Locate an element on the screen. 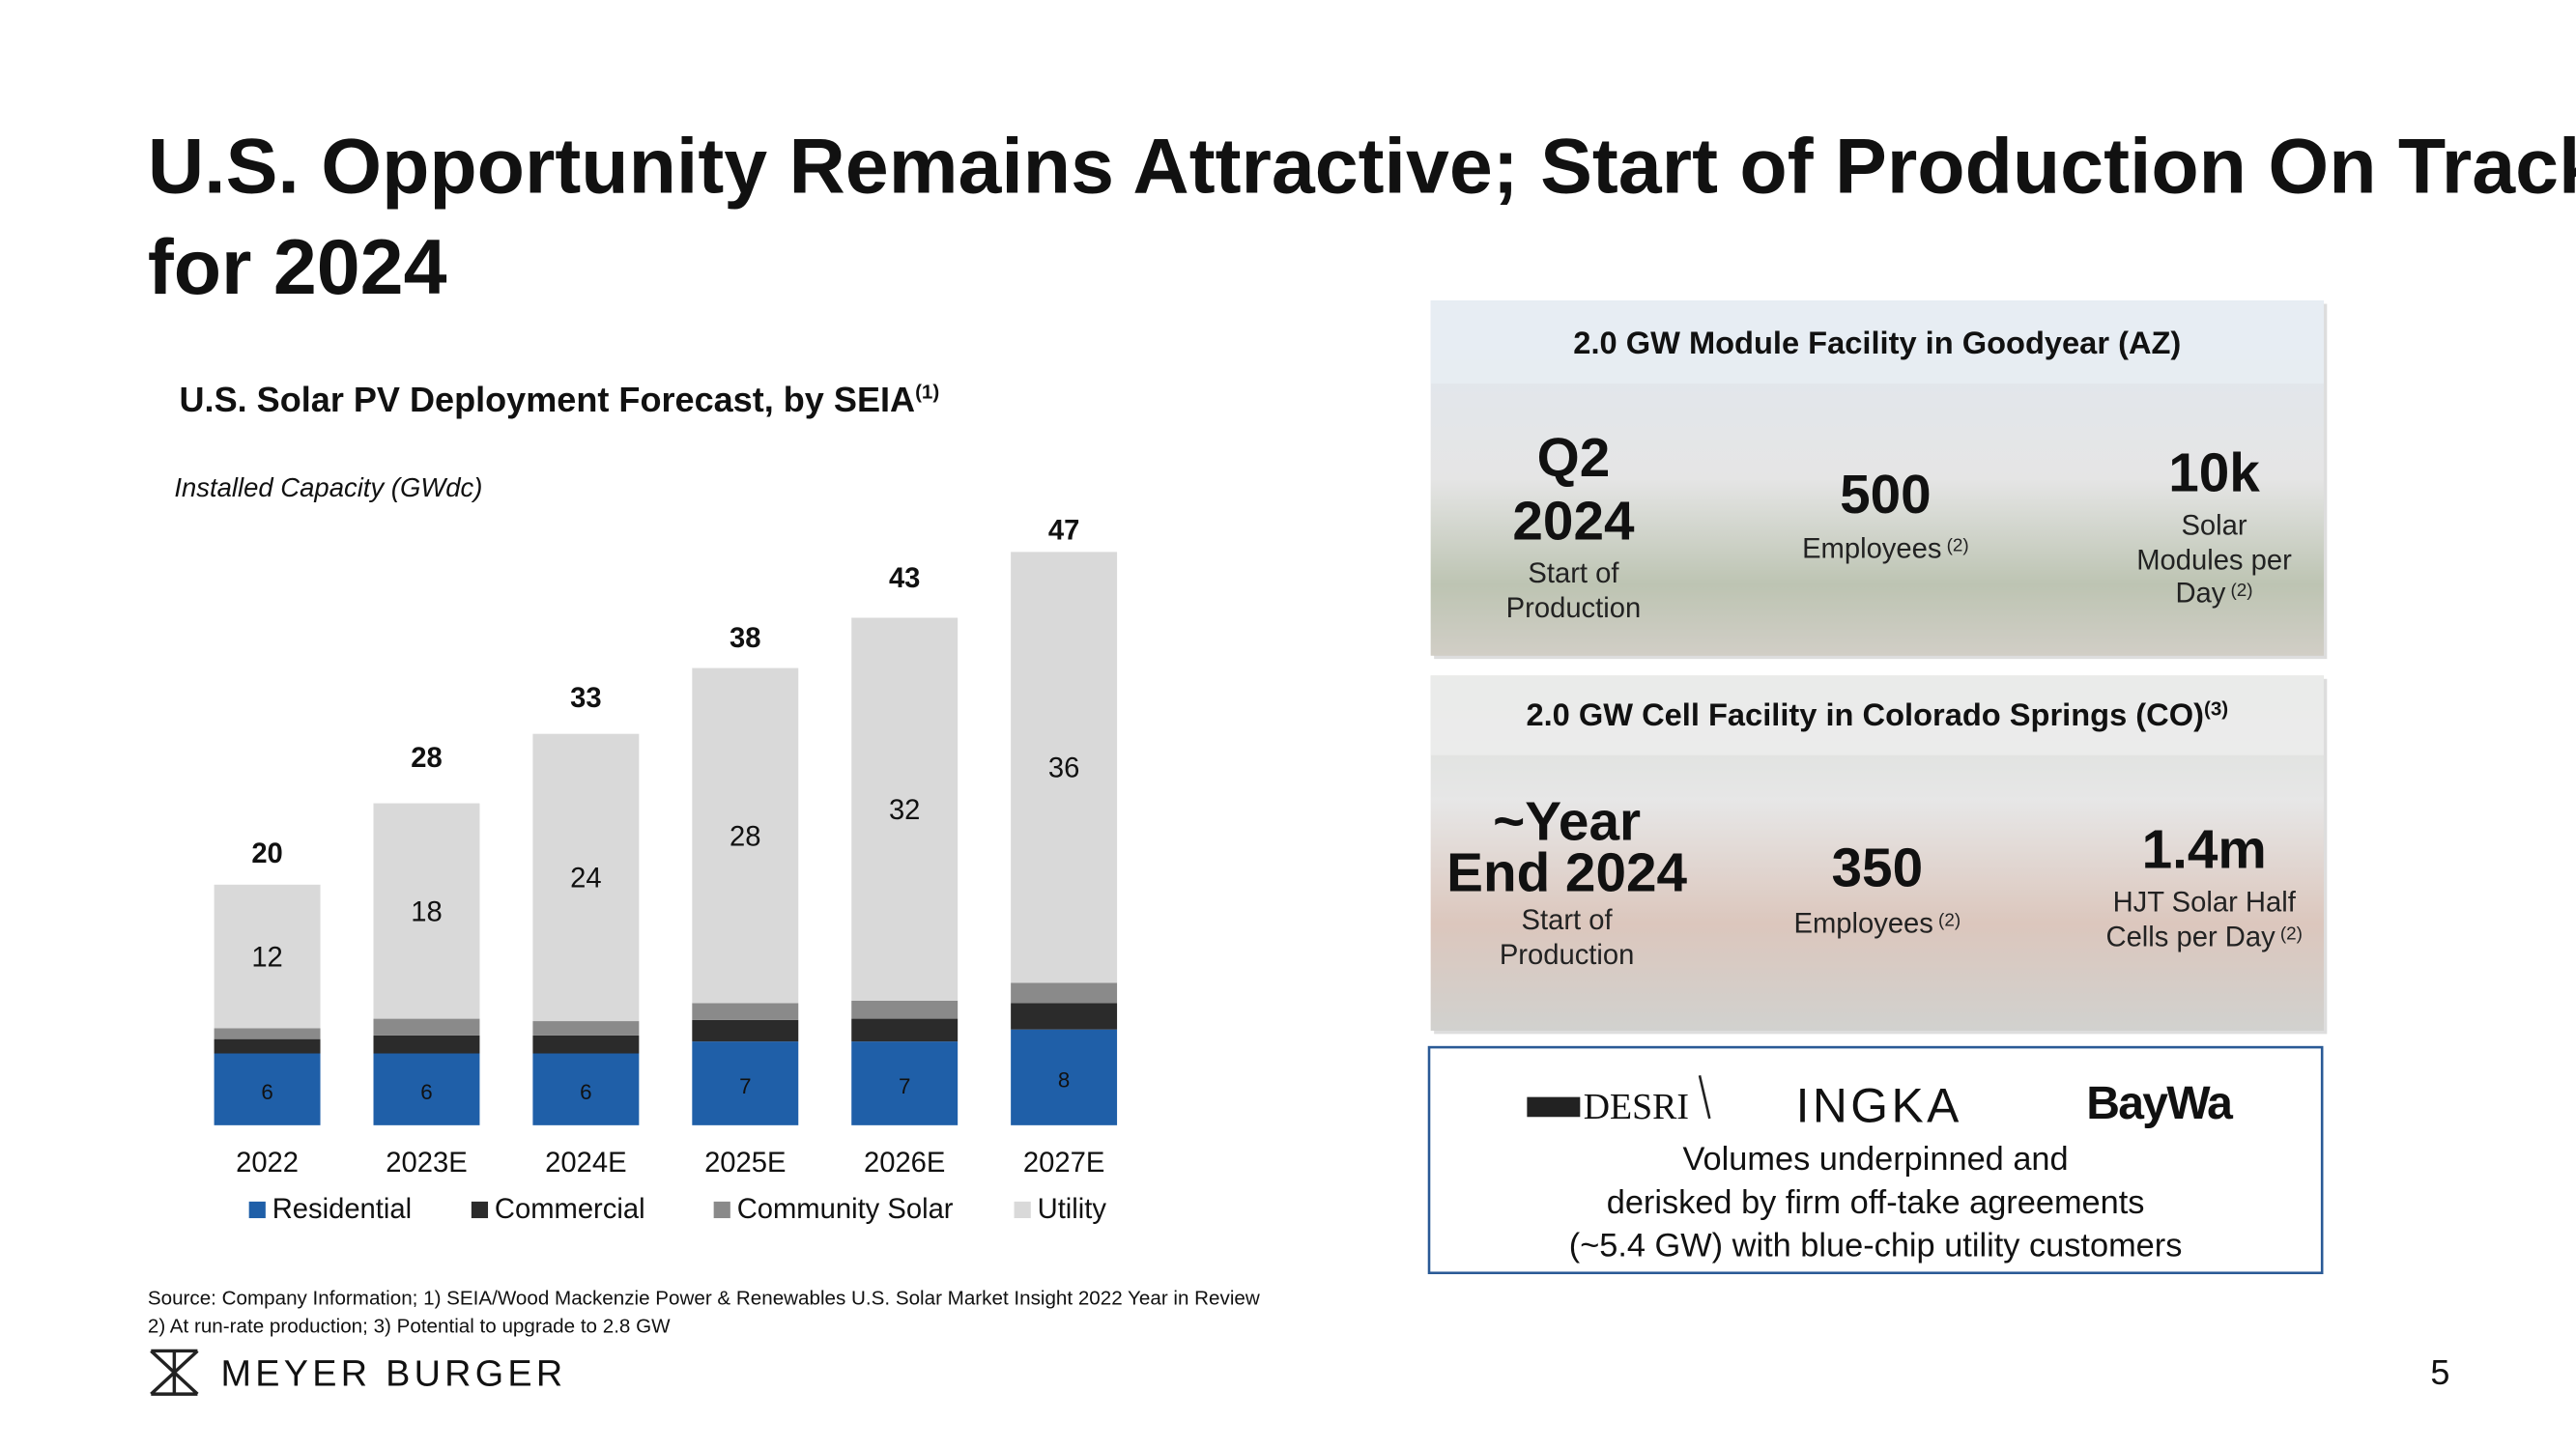  logo-bar is located at coordinates (1554, 1107).